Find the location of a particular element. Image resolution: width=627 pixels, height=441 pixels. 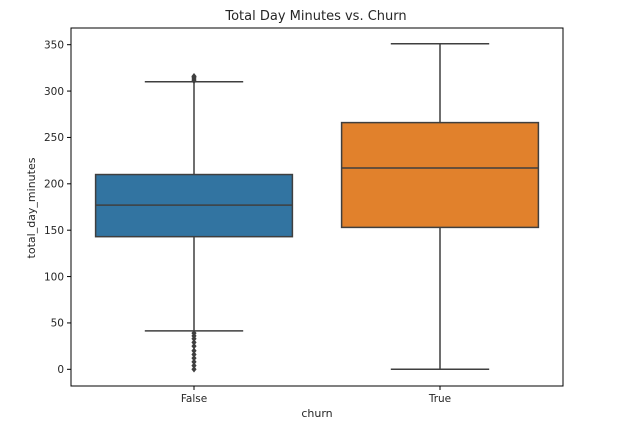

y-axis: 0 50 100 150 200 250 300 350 is located at coordinates (57, 207).